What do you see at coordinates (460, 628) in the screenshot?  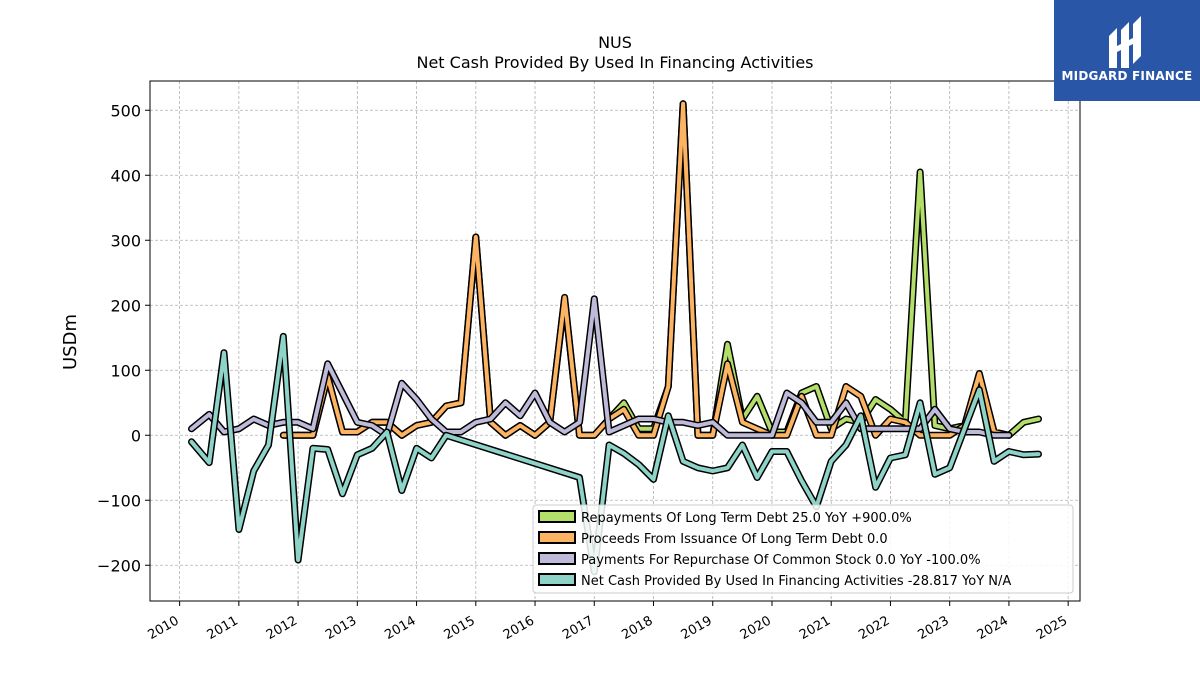 I see `x-tick-label: 2015` at bounding box center [460, 628].